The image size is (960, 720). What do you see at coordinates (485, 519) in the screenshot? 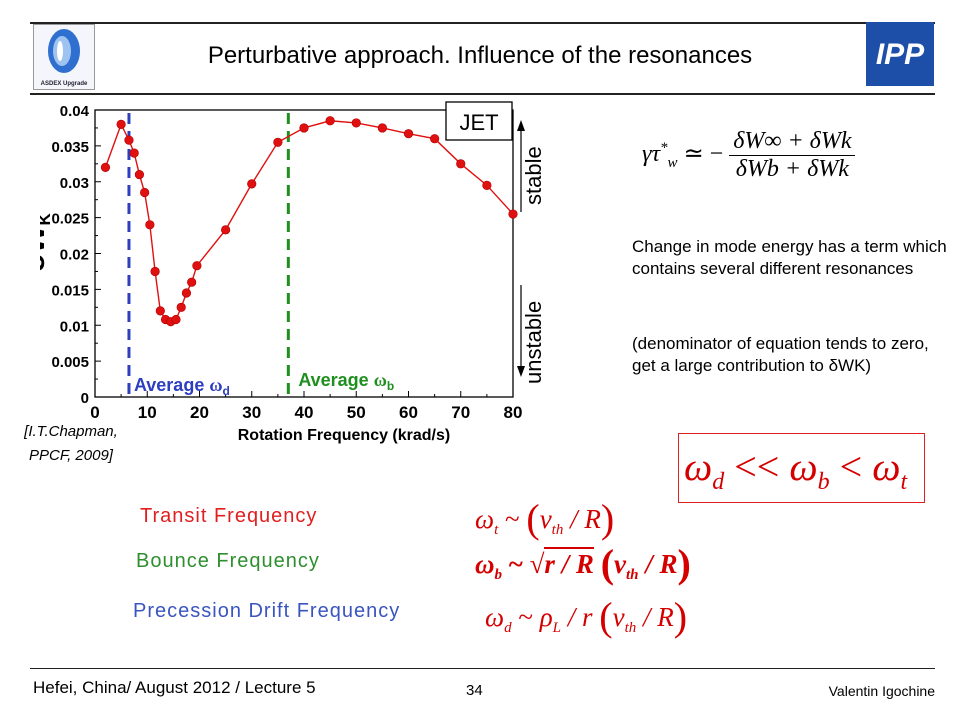
I see `transit-omega: ω` at bounding box center [485, 519].